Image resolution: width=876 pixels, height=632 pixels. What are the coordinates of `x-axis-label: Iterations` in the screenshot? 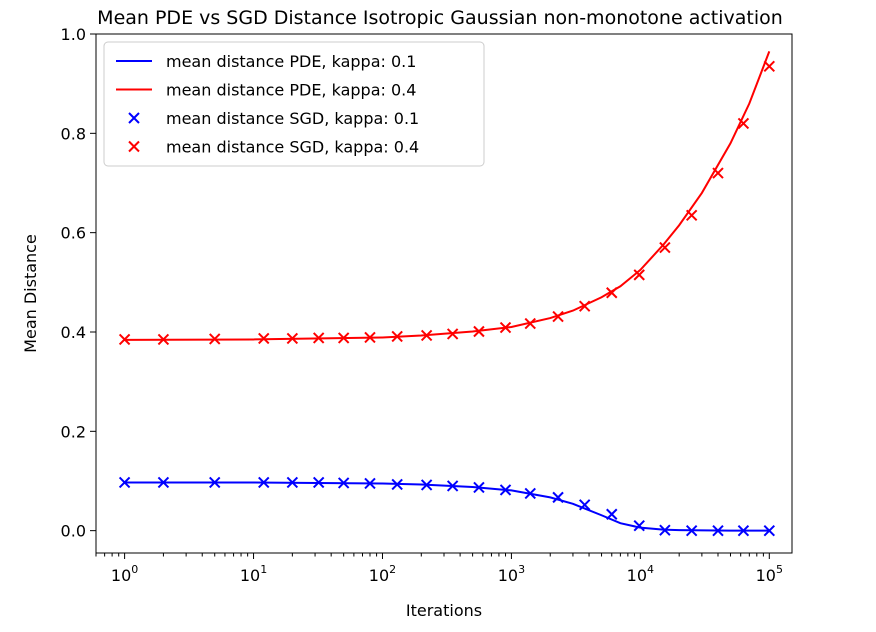 It's located at (444, 610).